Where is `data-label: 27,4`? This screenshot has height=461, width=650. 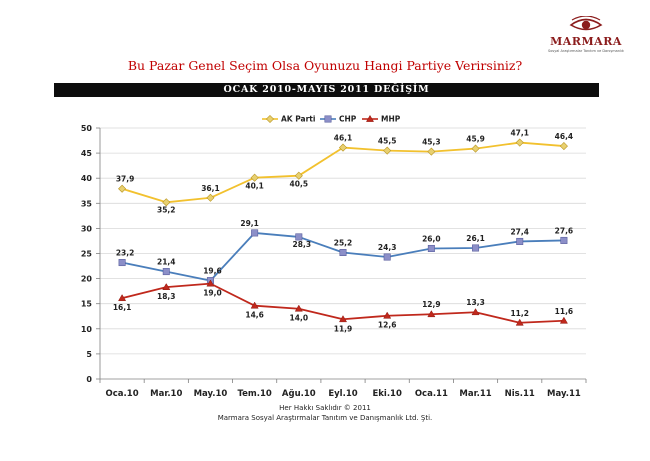 data-label: 27,4 is located at coordinates (519, 231).